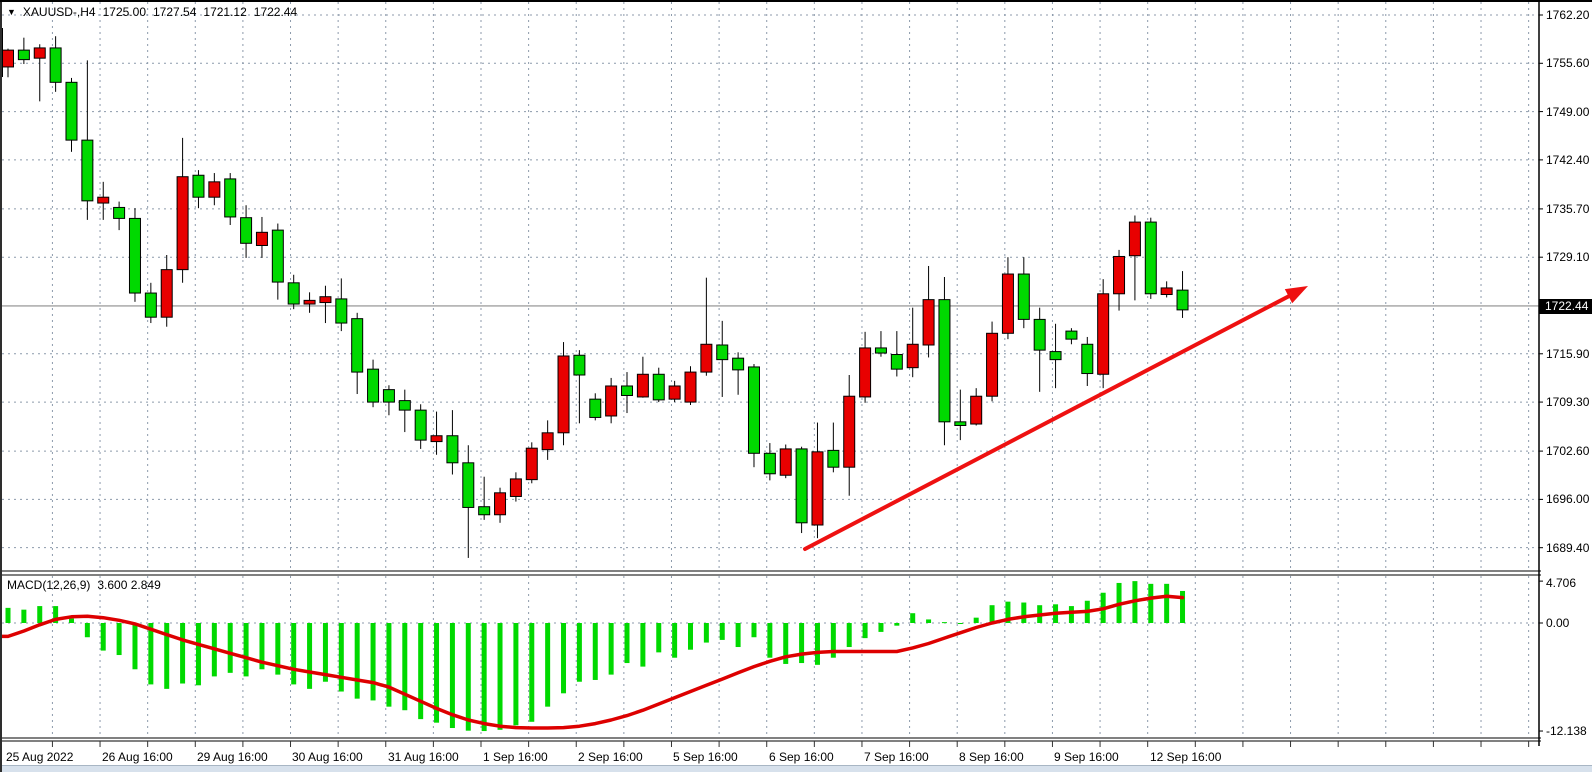 This screenshot has height=772, width=1592. What do you see at coordinates (84, 585) in the screenshot?
I see `macd-indicator-label: MACD(12,26,9) 3.600 2.849` at bounding box center [84, 585].